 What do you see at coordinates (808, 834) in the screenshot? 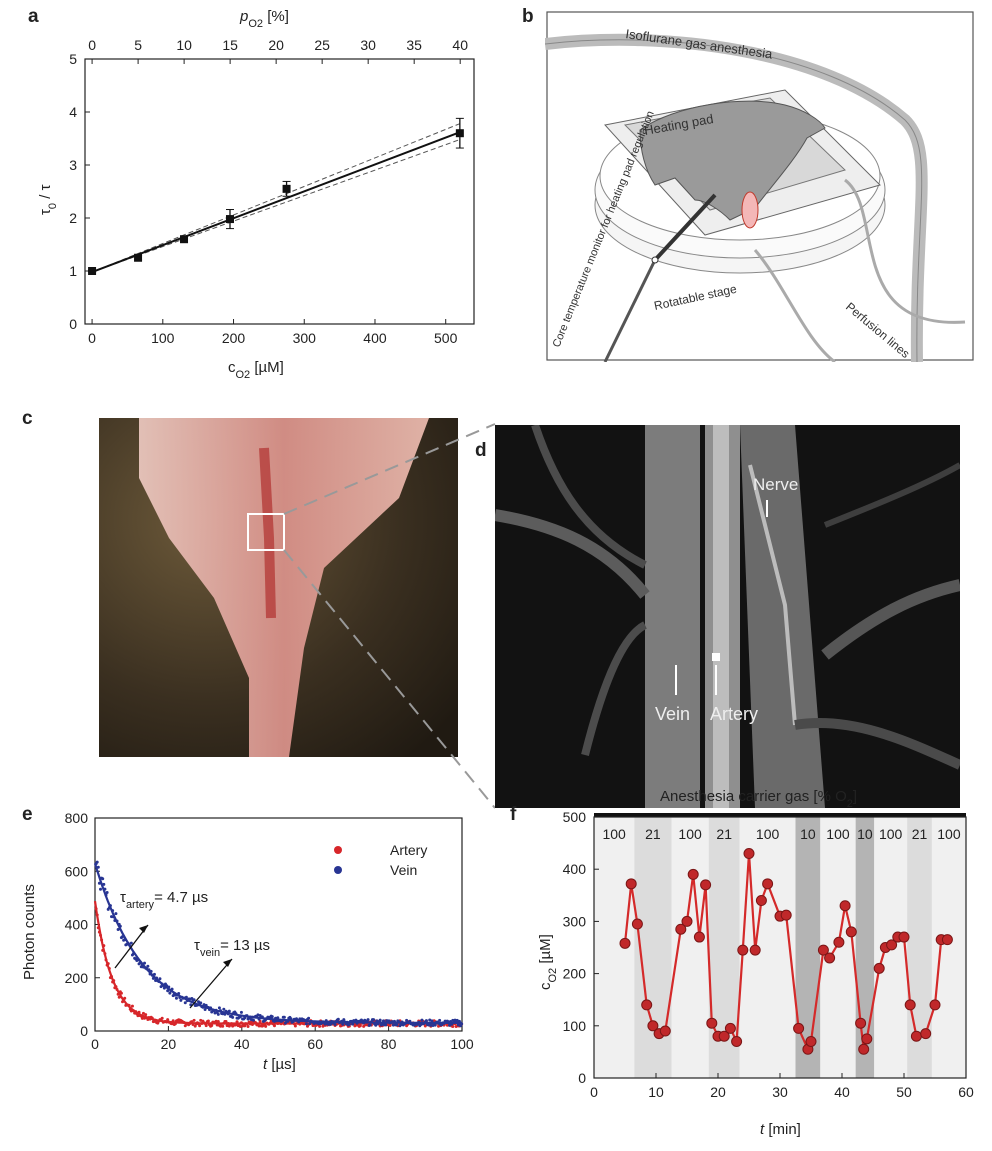
I see `gas-band-label: 10` at bounding box center [808, 834].